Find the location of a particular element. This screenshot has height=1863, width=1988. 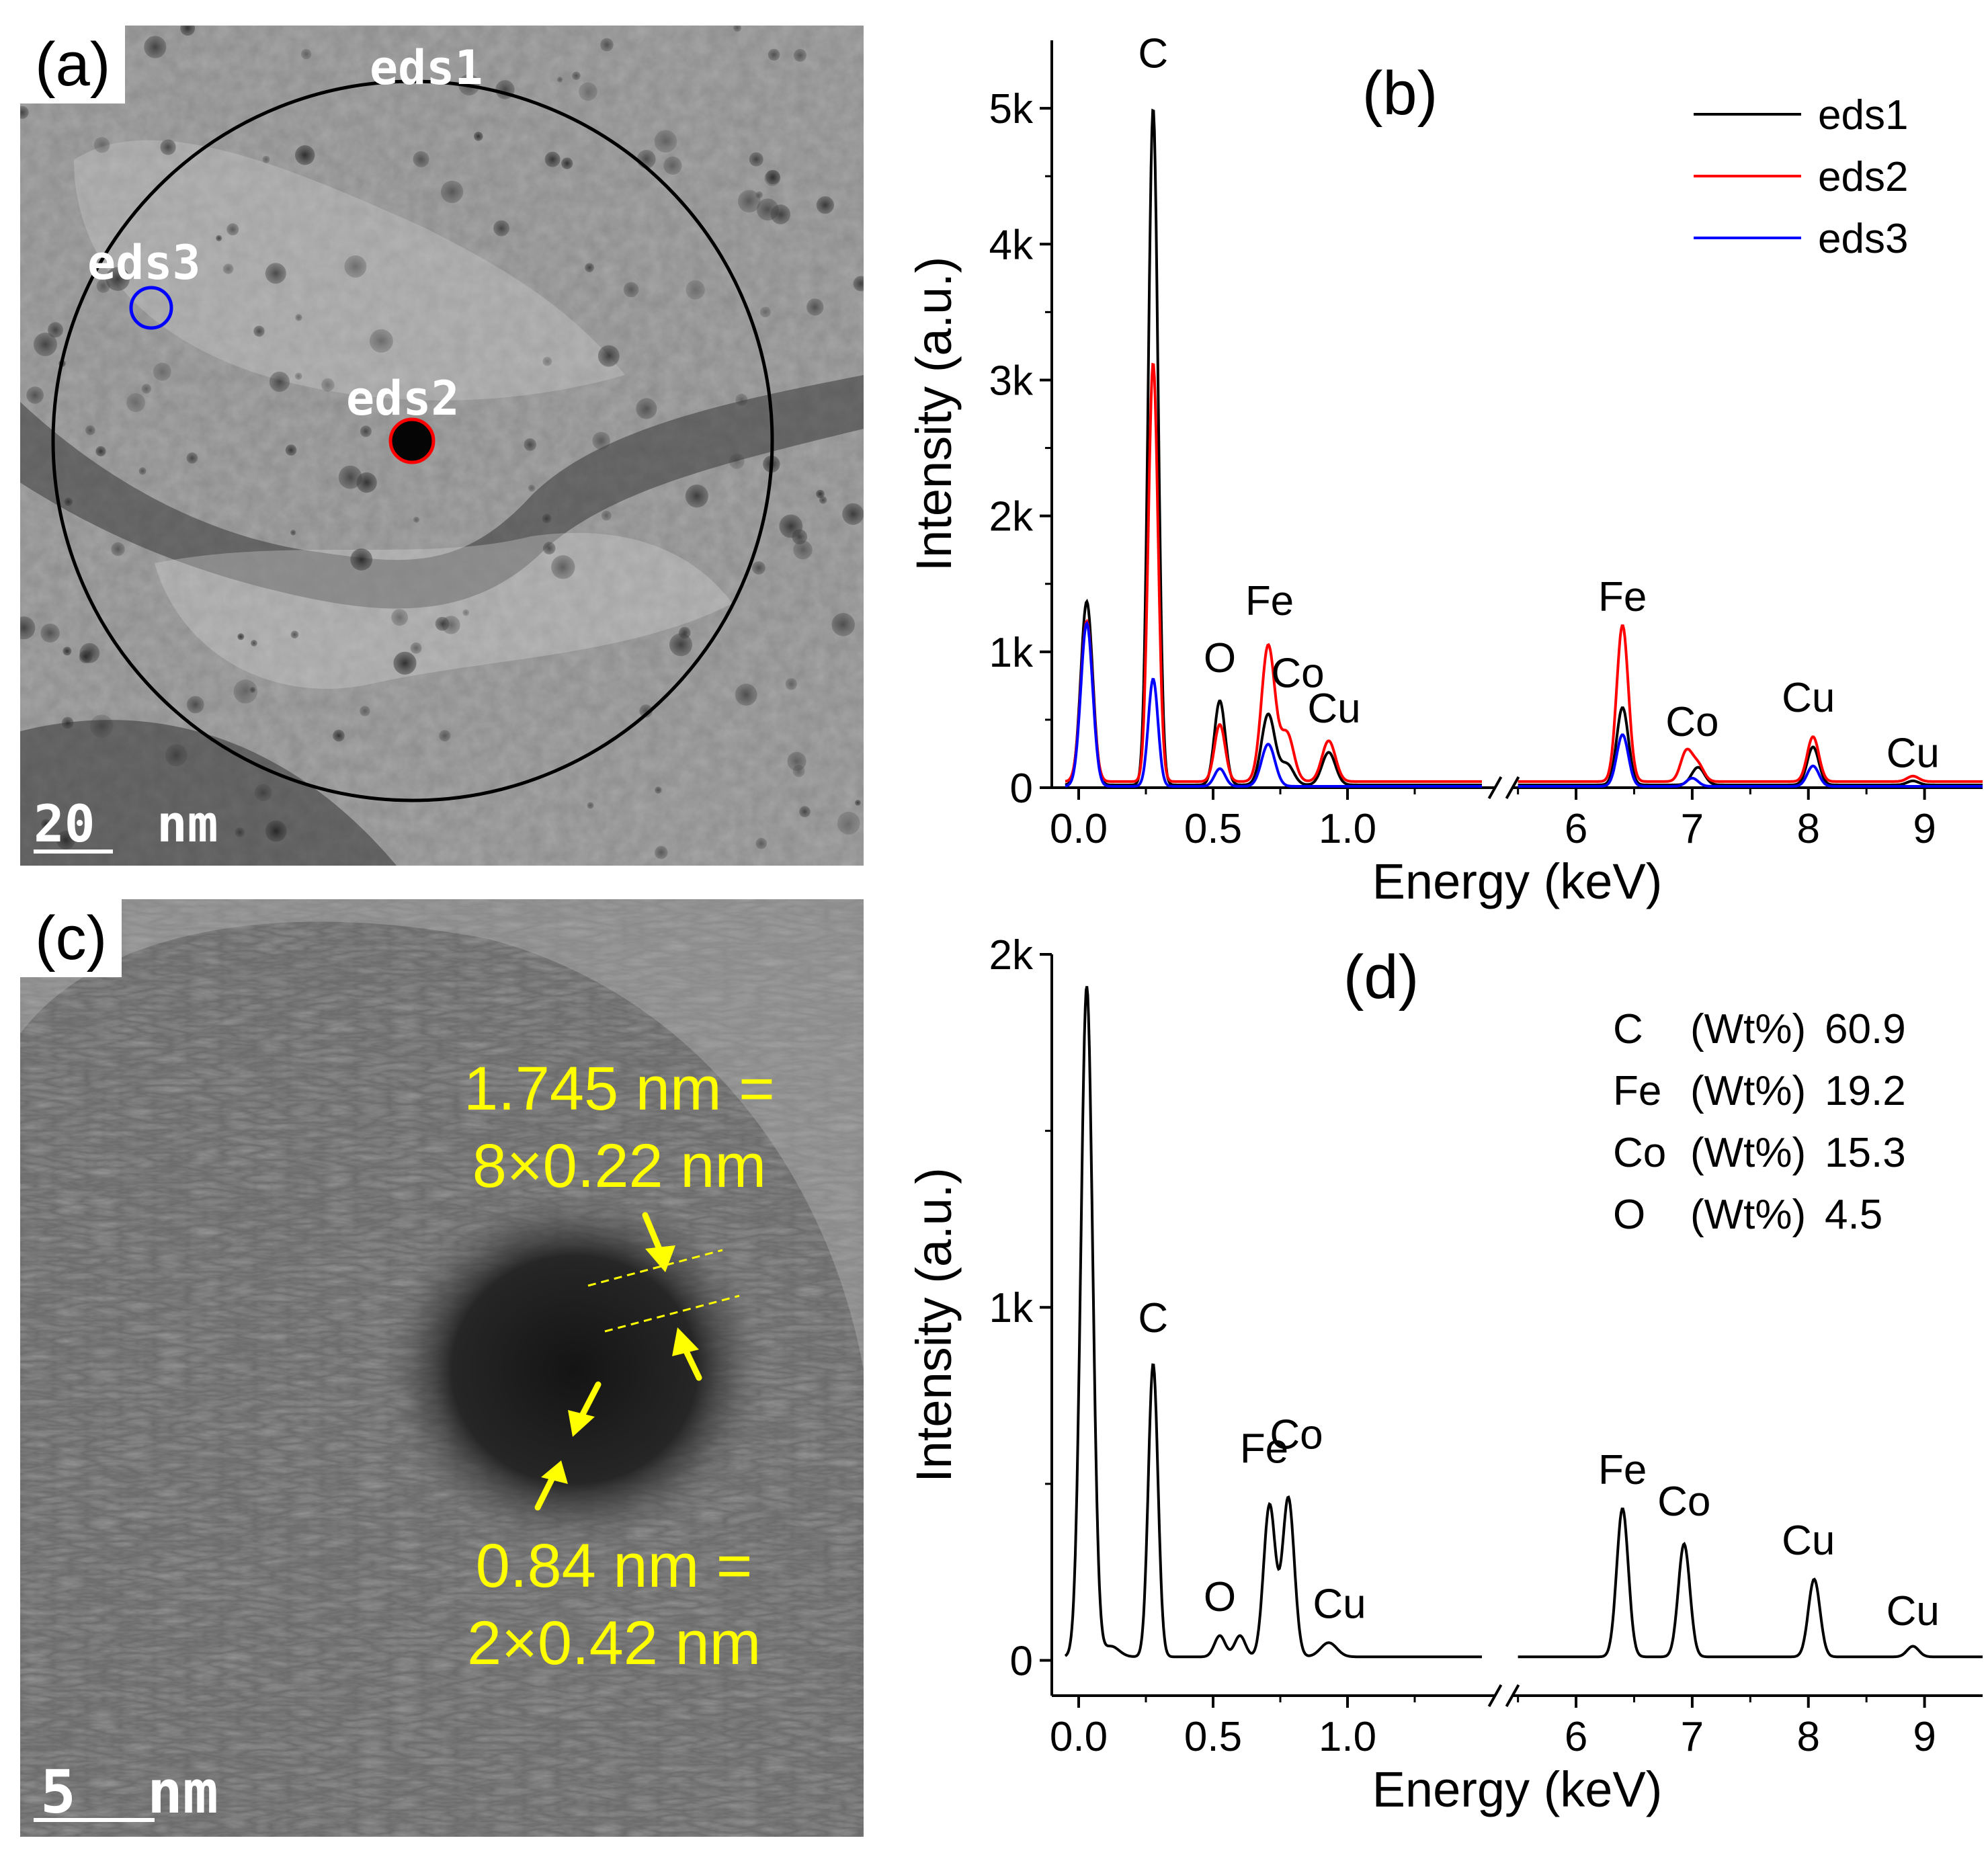

scale-bar-c is located at coordinates (94, 1820).